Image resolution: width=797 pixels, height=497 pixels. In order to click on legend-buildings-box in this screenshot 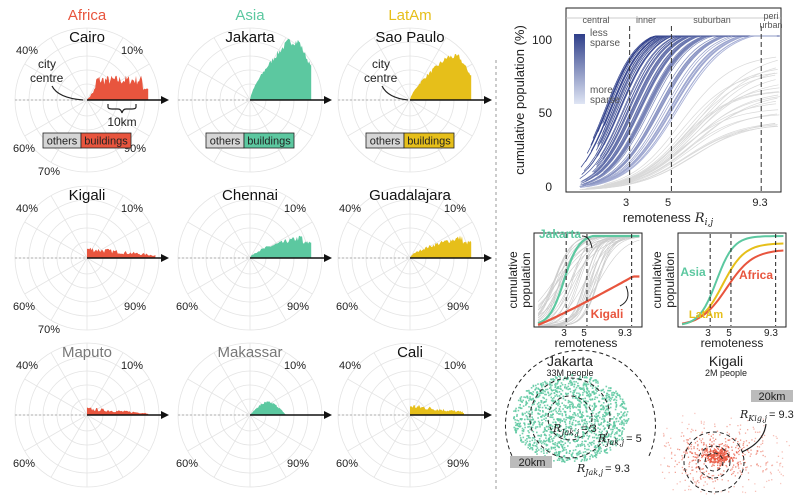, I will do `click(429, 140)`.